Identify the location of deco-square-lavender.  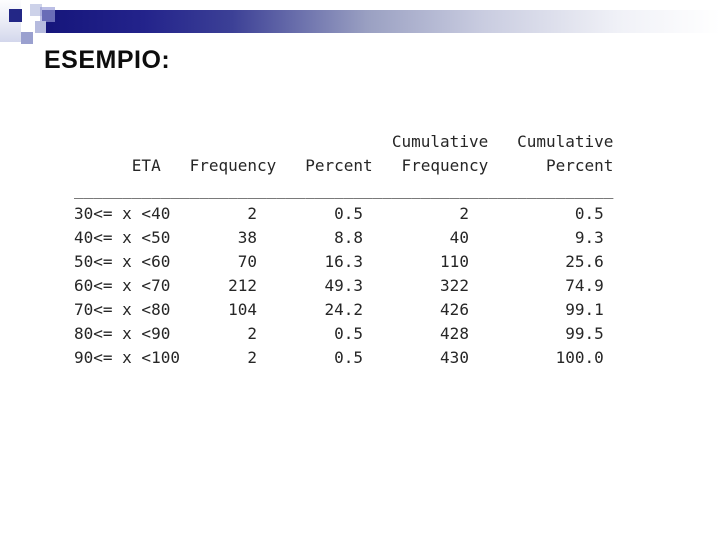
(40, 27).